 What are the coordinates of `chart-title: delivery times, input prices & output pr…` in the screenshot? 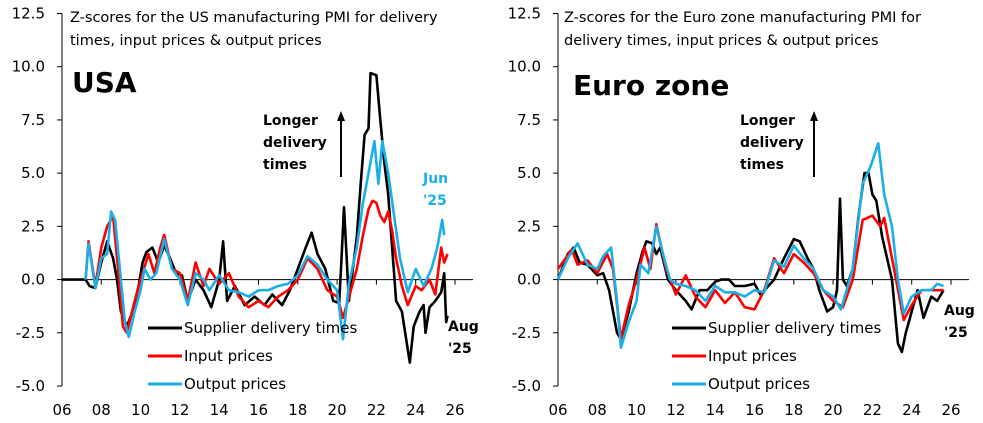 It's located at (721, 41).